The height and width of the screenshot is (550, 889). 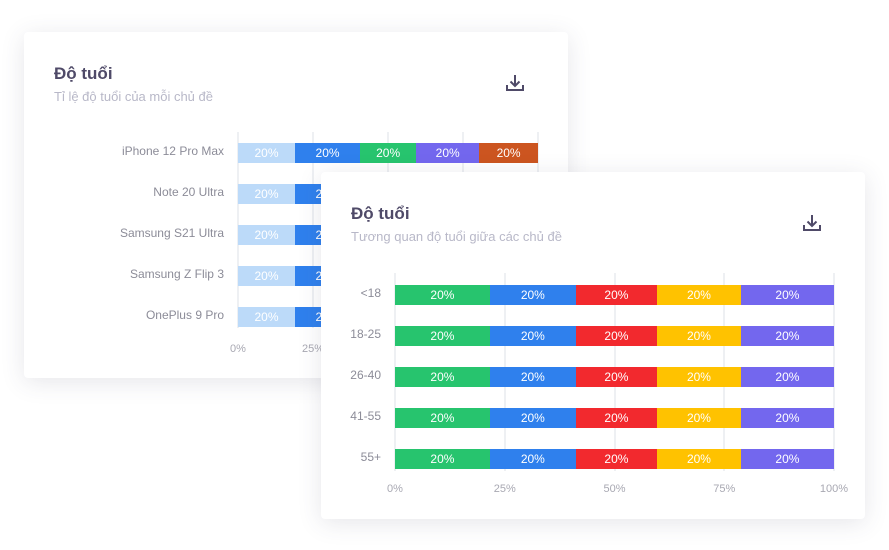 I want to click on category-label: 41-55, so click(x=365, y=416).